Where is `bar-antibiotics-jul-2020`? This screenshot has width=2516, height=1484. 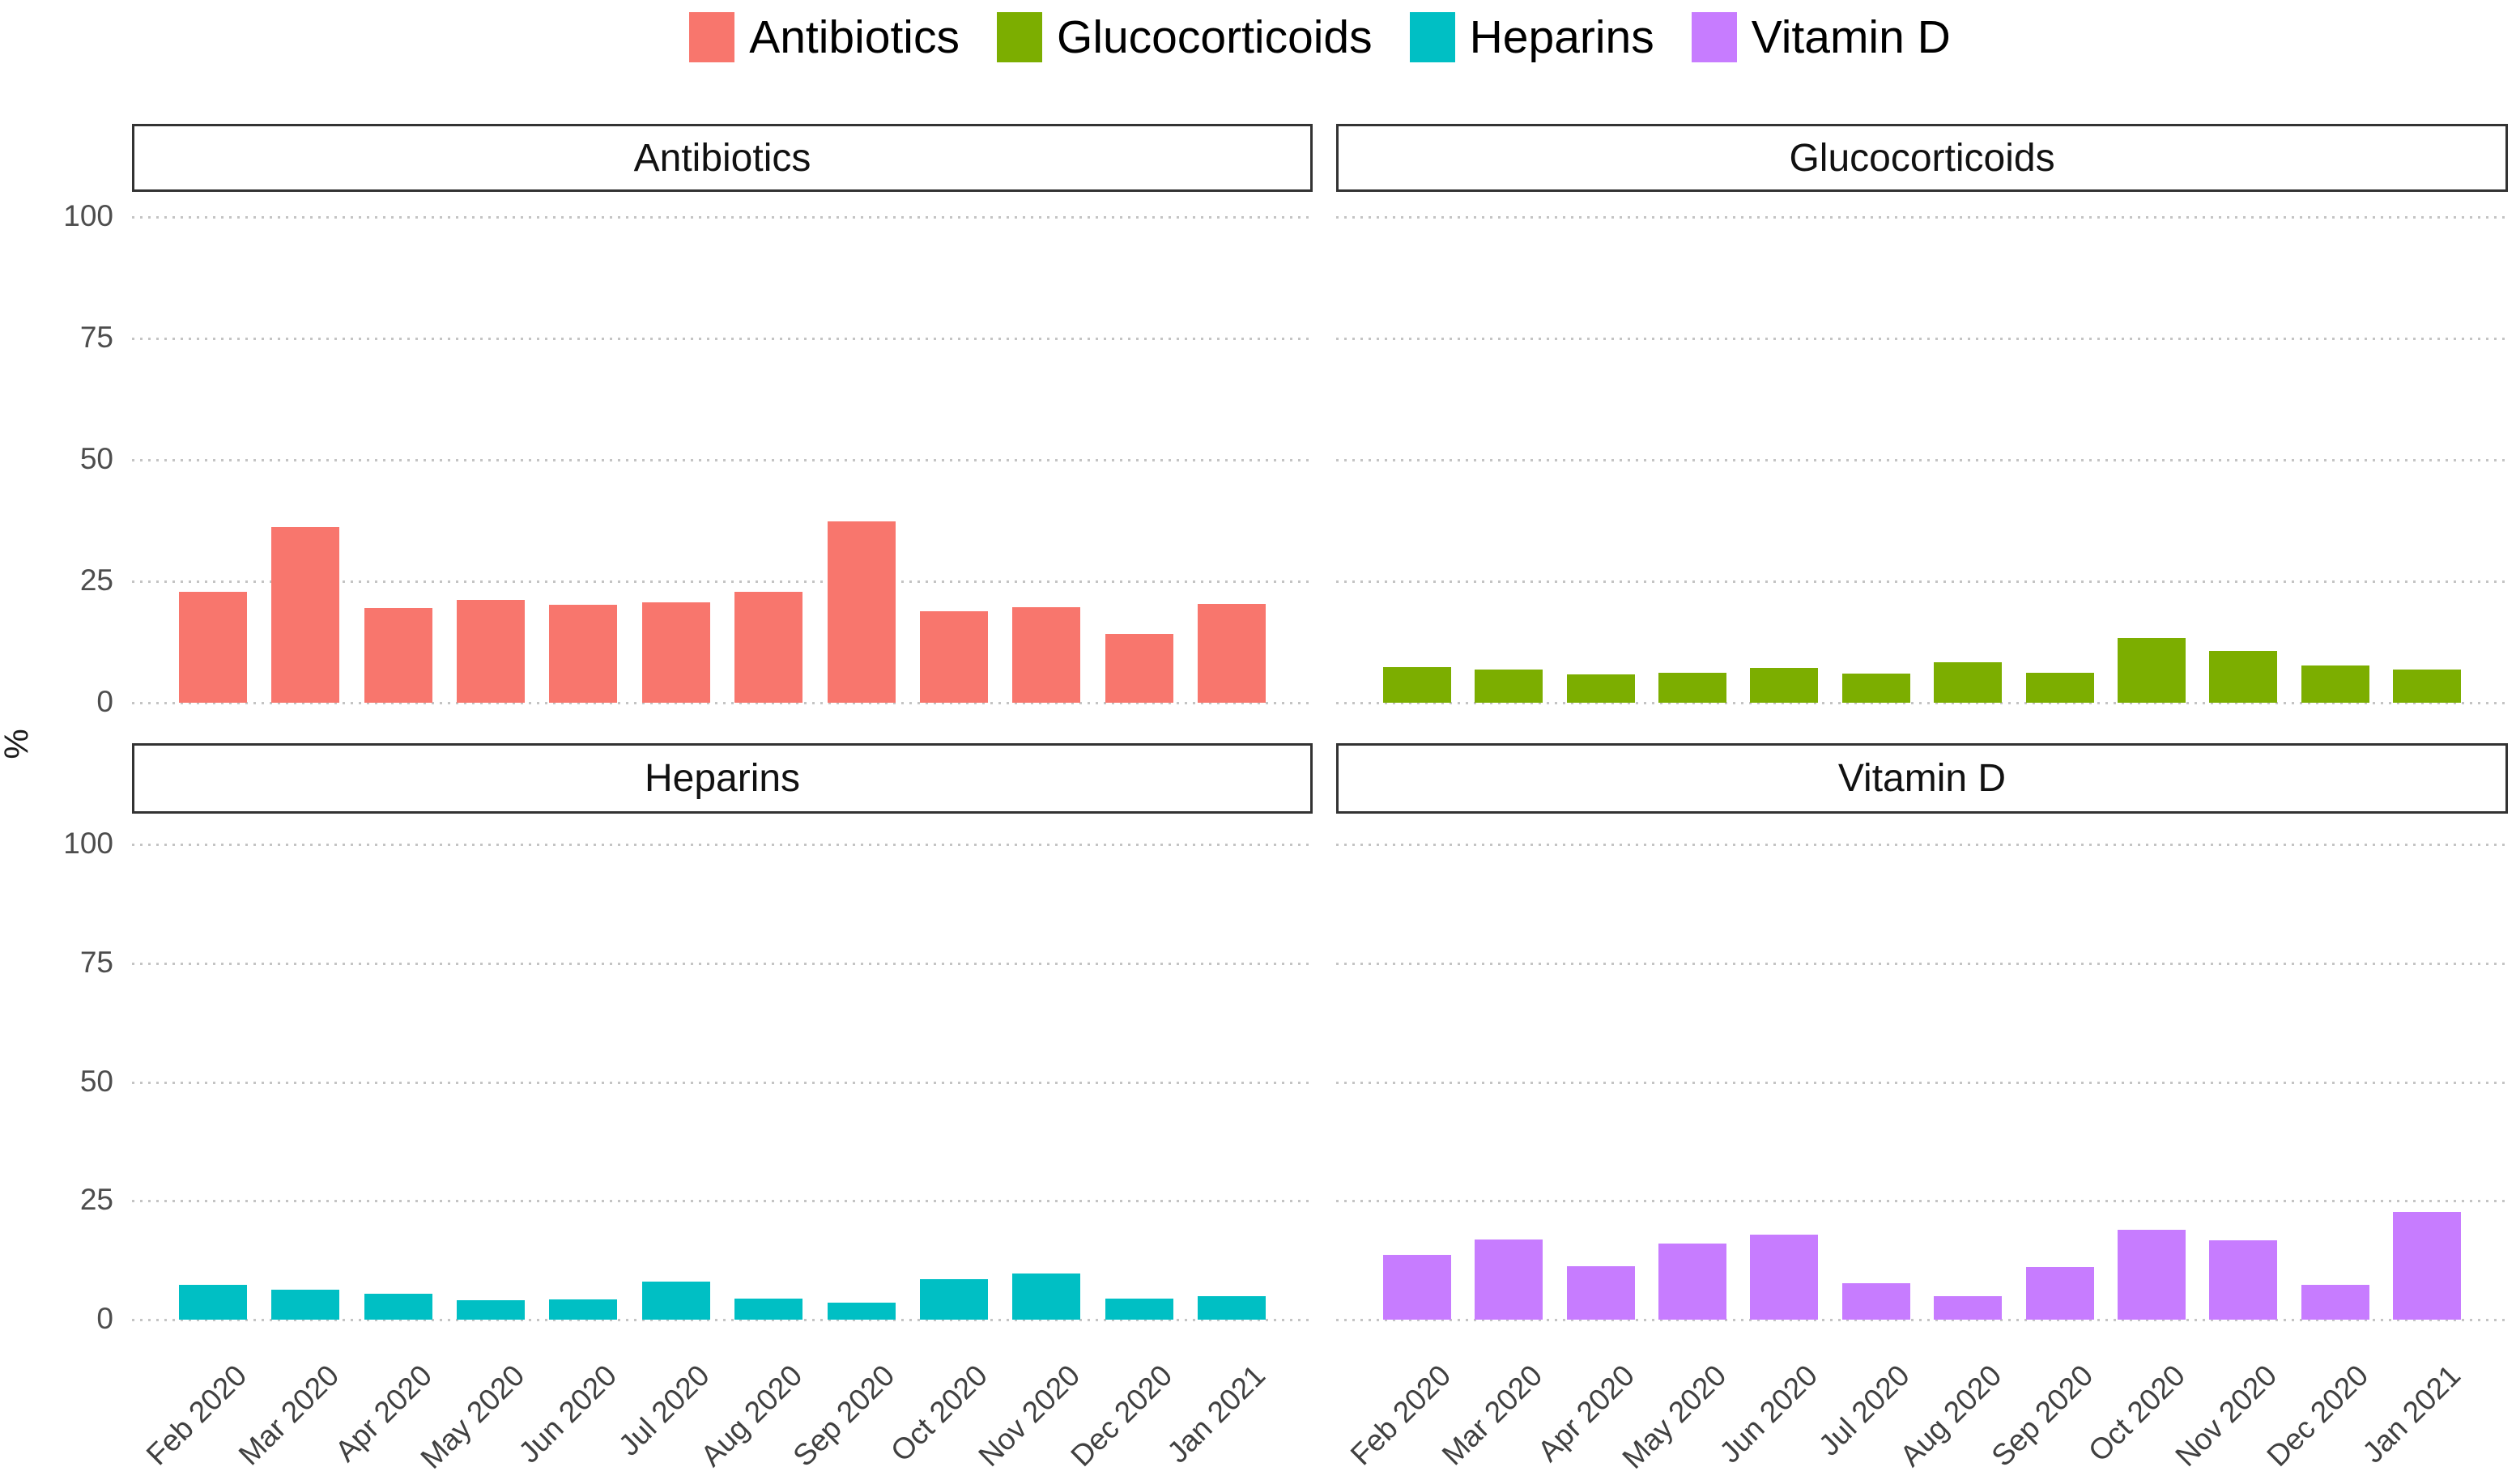 bar-antibiotics-jul-2020 is located at coordinates (676, 652).